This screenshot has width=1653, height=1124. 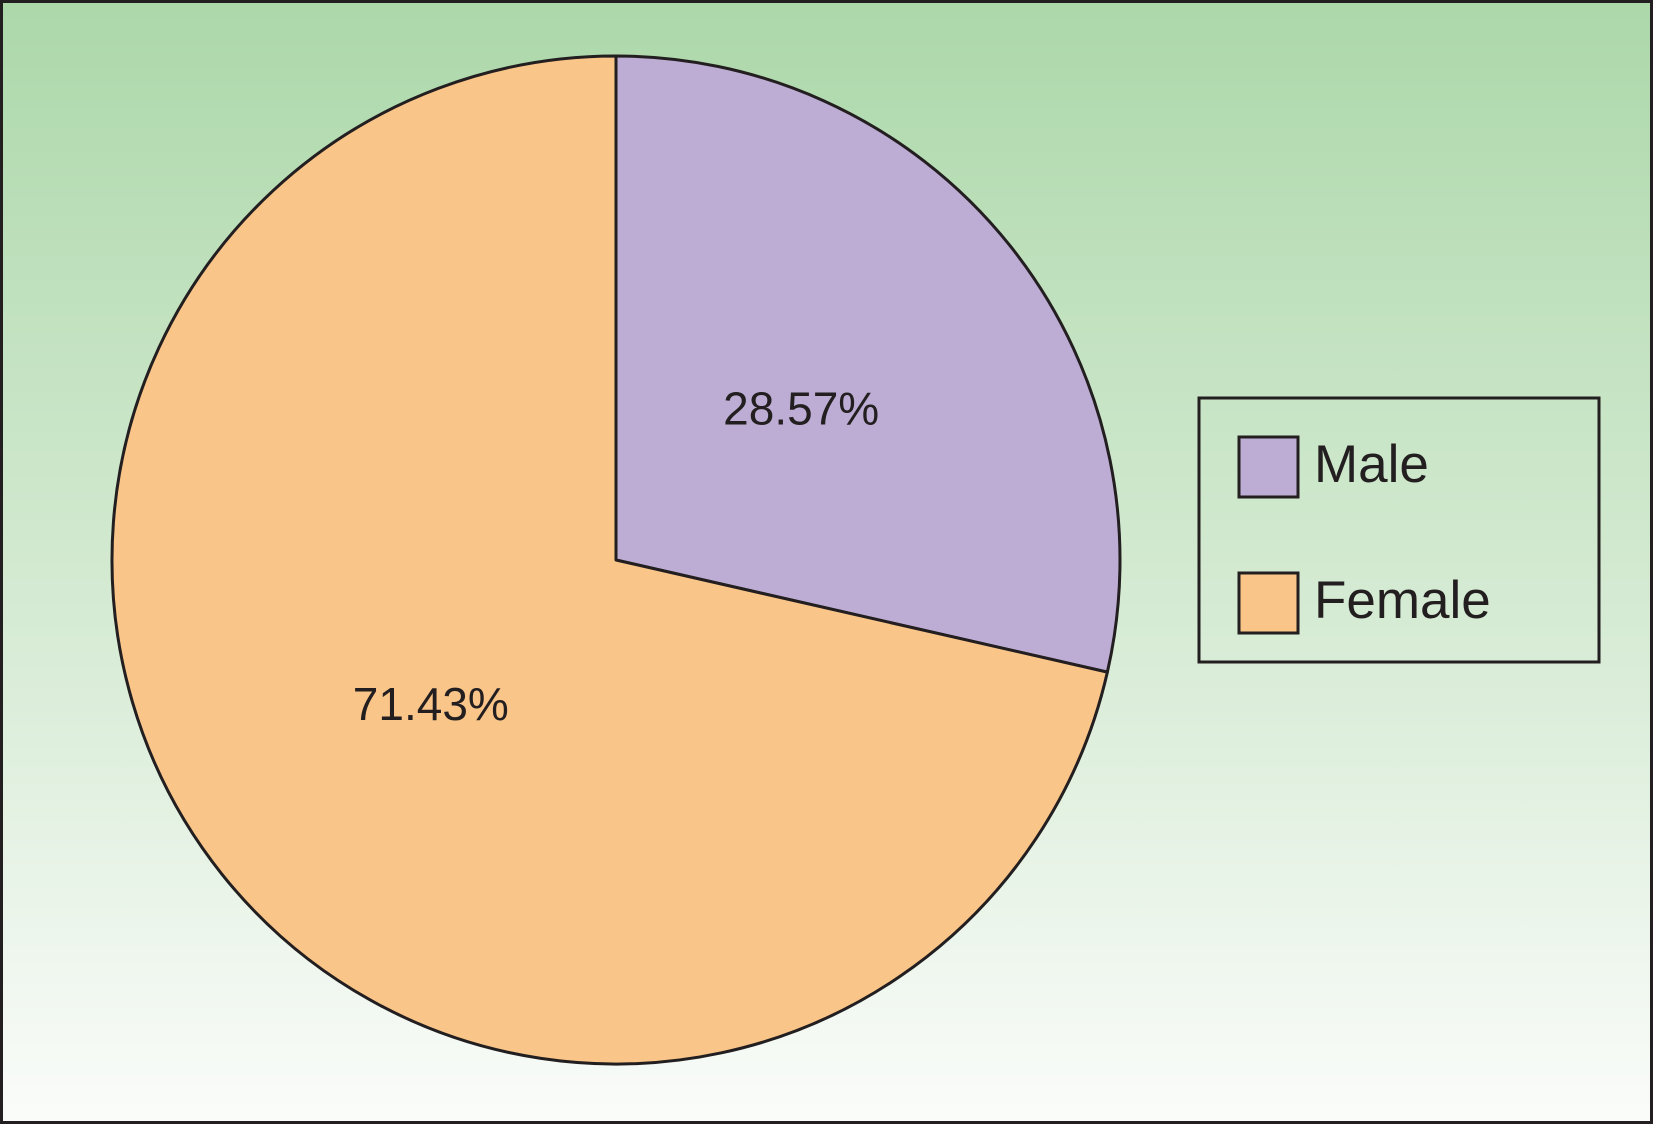 What do you see at coordinates (431, 704) in the screenshot?
I see `data-label: 71.43%` at bounding box center [431, 704].